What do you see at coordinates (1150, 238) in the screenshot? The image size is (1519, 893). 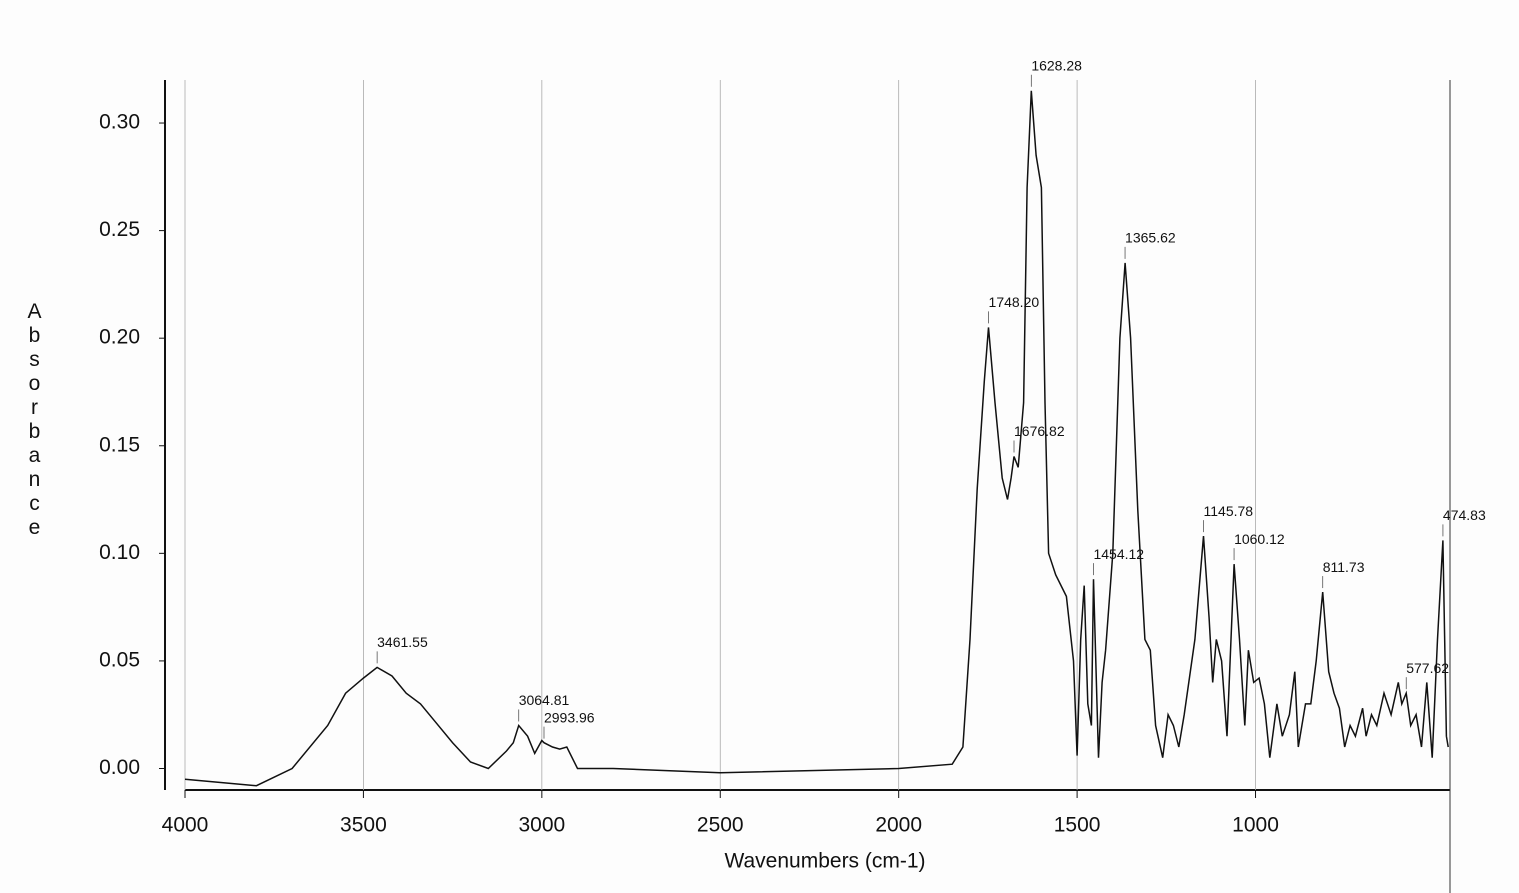 I see `peak-label: 1365.62` at bounding box center [1150, 238].